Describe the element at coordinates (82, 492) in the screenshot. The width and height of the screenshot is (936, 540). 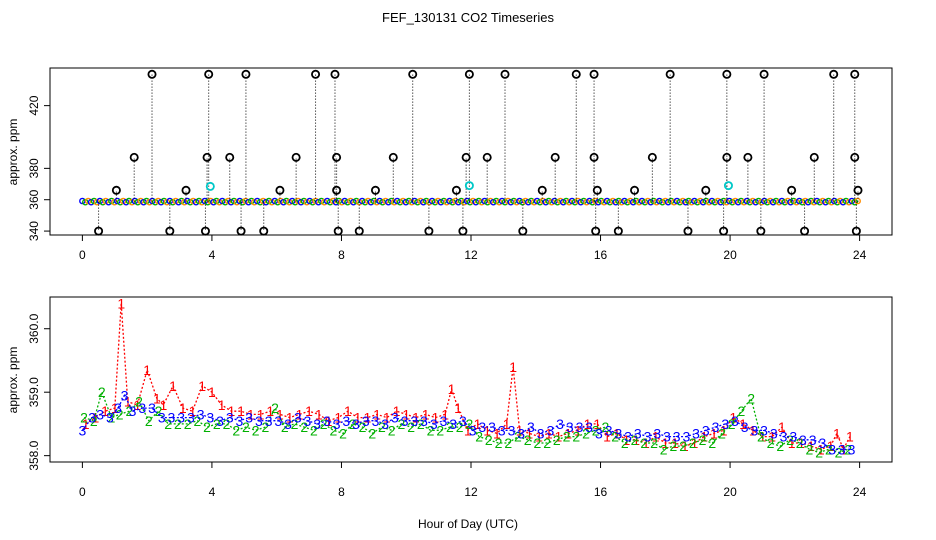
I see `bottom-x-tick-label: 0` at that location.